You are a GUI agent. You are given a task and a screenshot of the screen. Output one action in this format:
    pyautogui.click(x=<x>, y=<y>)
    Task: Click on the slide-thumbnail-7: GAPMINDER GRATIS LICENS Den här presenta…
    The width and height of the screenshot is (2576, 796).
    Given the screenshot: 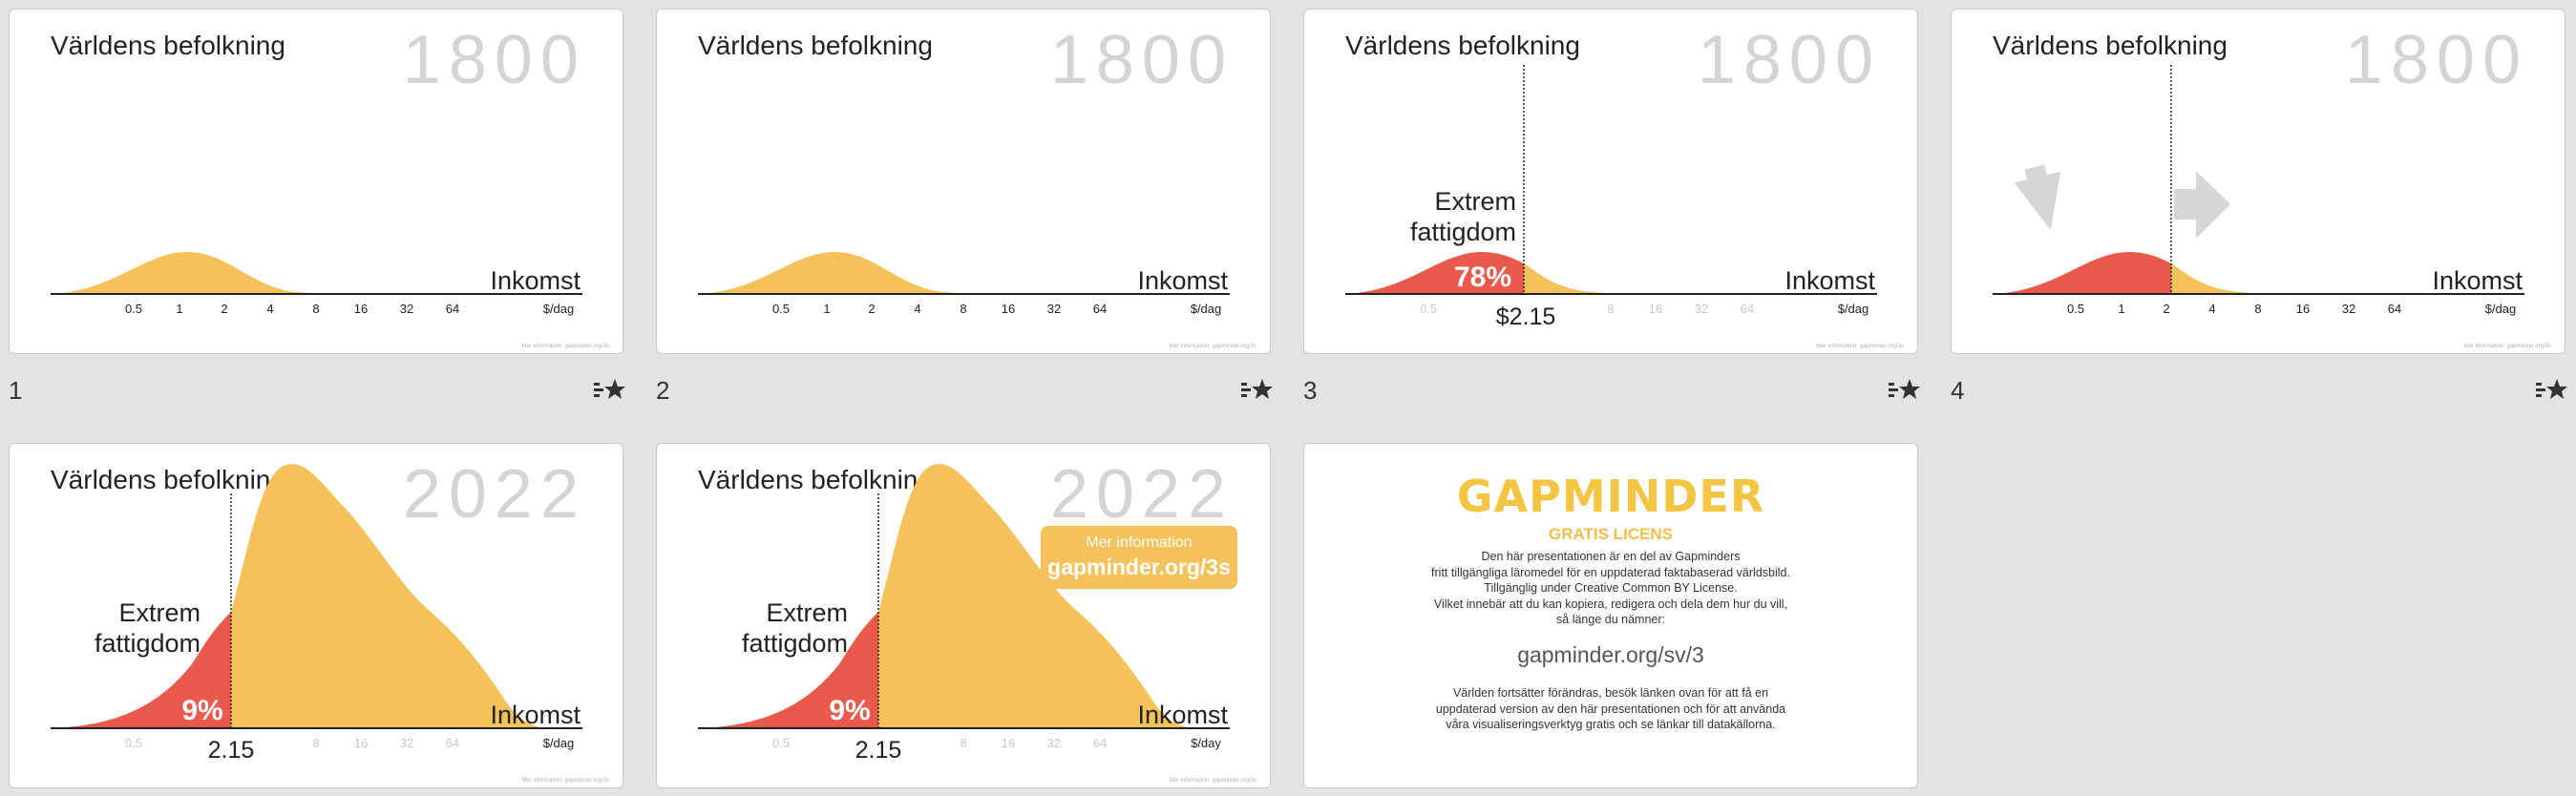 What is the action you would take?
    pyautogui.click(x=1610, y=615)
    